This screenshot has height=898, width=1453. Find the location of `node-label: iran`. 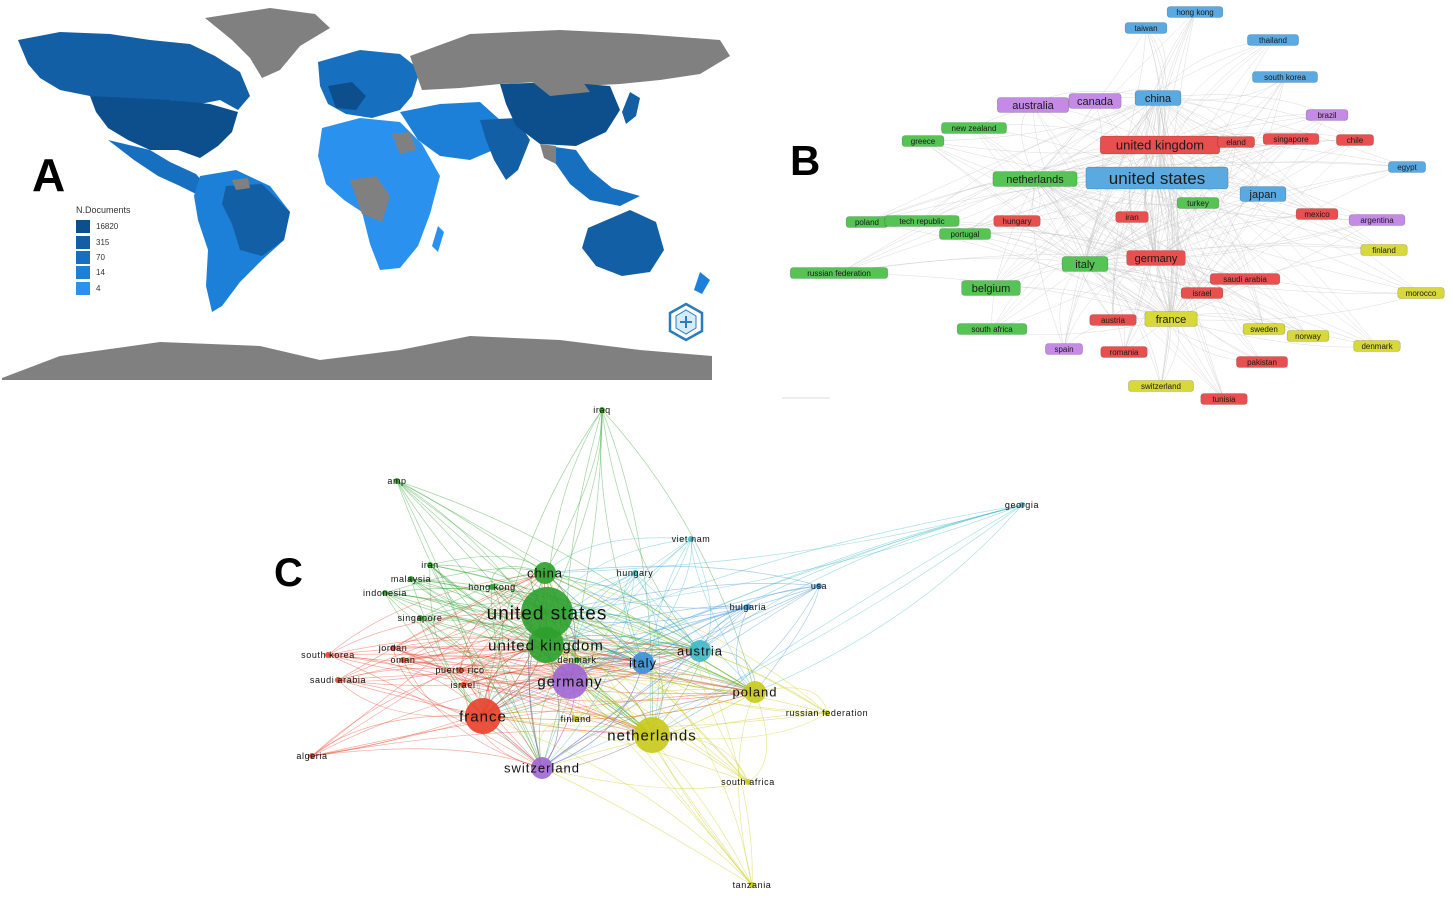

node-label: iran is located at coordinates (1131, 217).